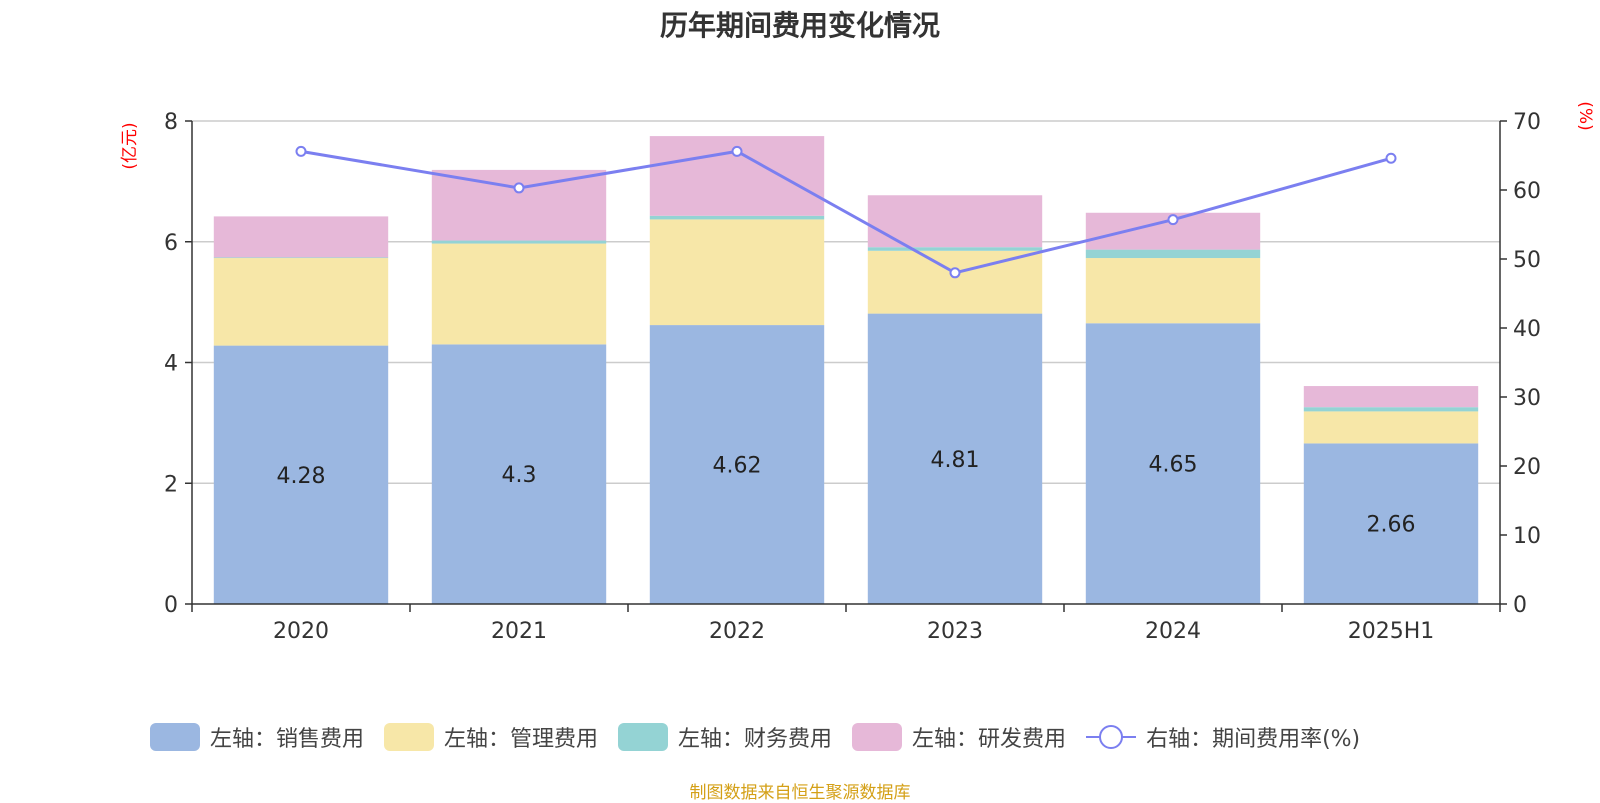 The height and width of the screenshot is (803, 1600). I want to click on x-axis-tick-label: 2021, so click(519, 631).